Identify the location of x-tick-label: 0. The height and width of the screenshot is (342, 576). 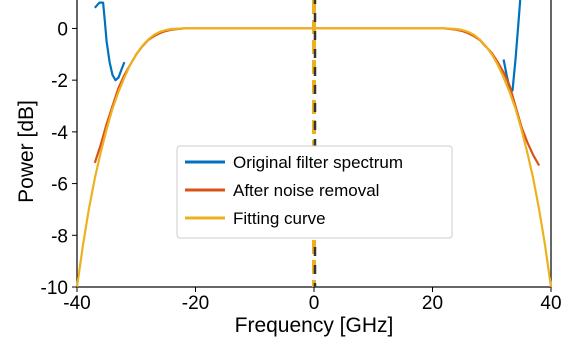
(314, 303).